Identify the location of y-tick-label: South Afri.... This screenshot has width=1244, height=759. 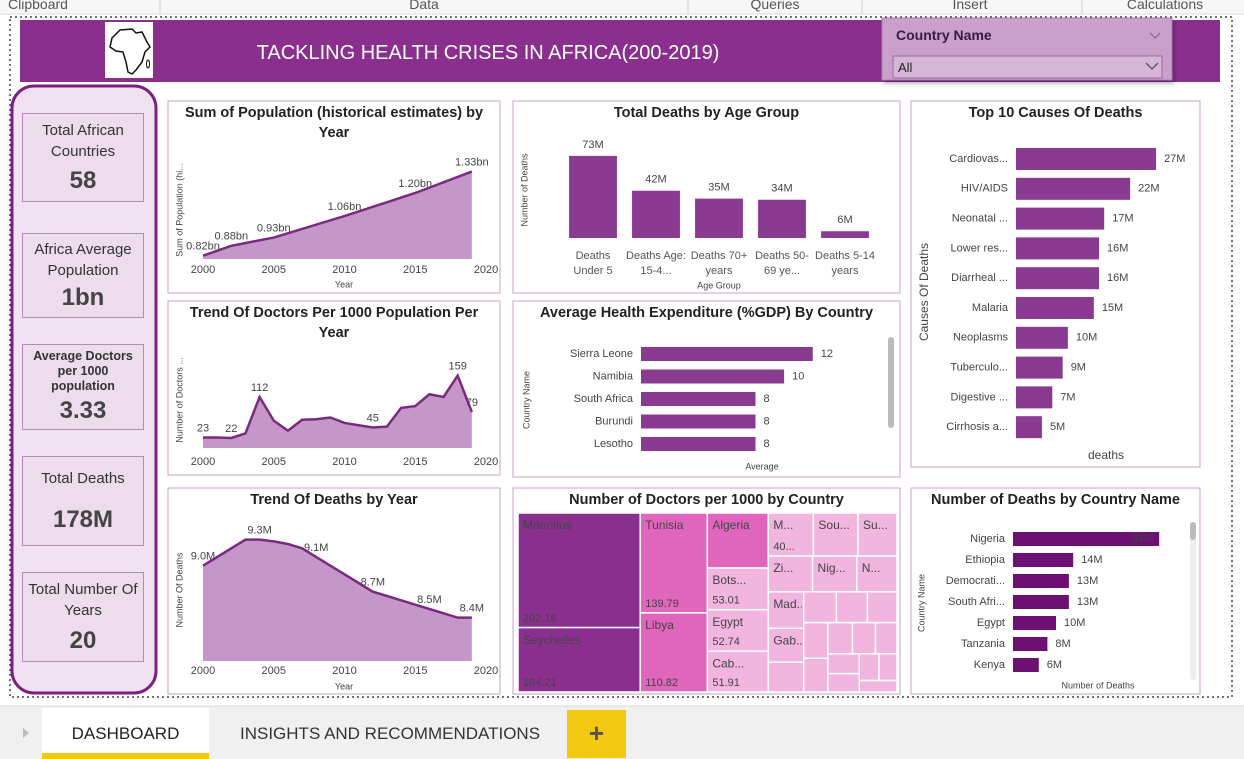
(976, 602).